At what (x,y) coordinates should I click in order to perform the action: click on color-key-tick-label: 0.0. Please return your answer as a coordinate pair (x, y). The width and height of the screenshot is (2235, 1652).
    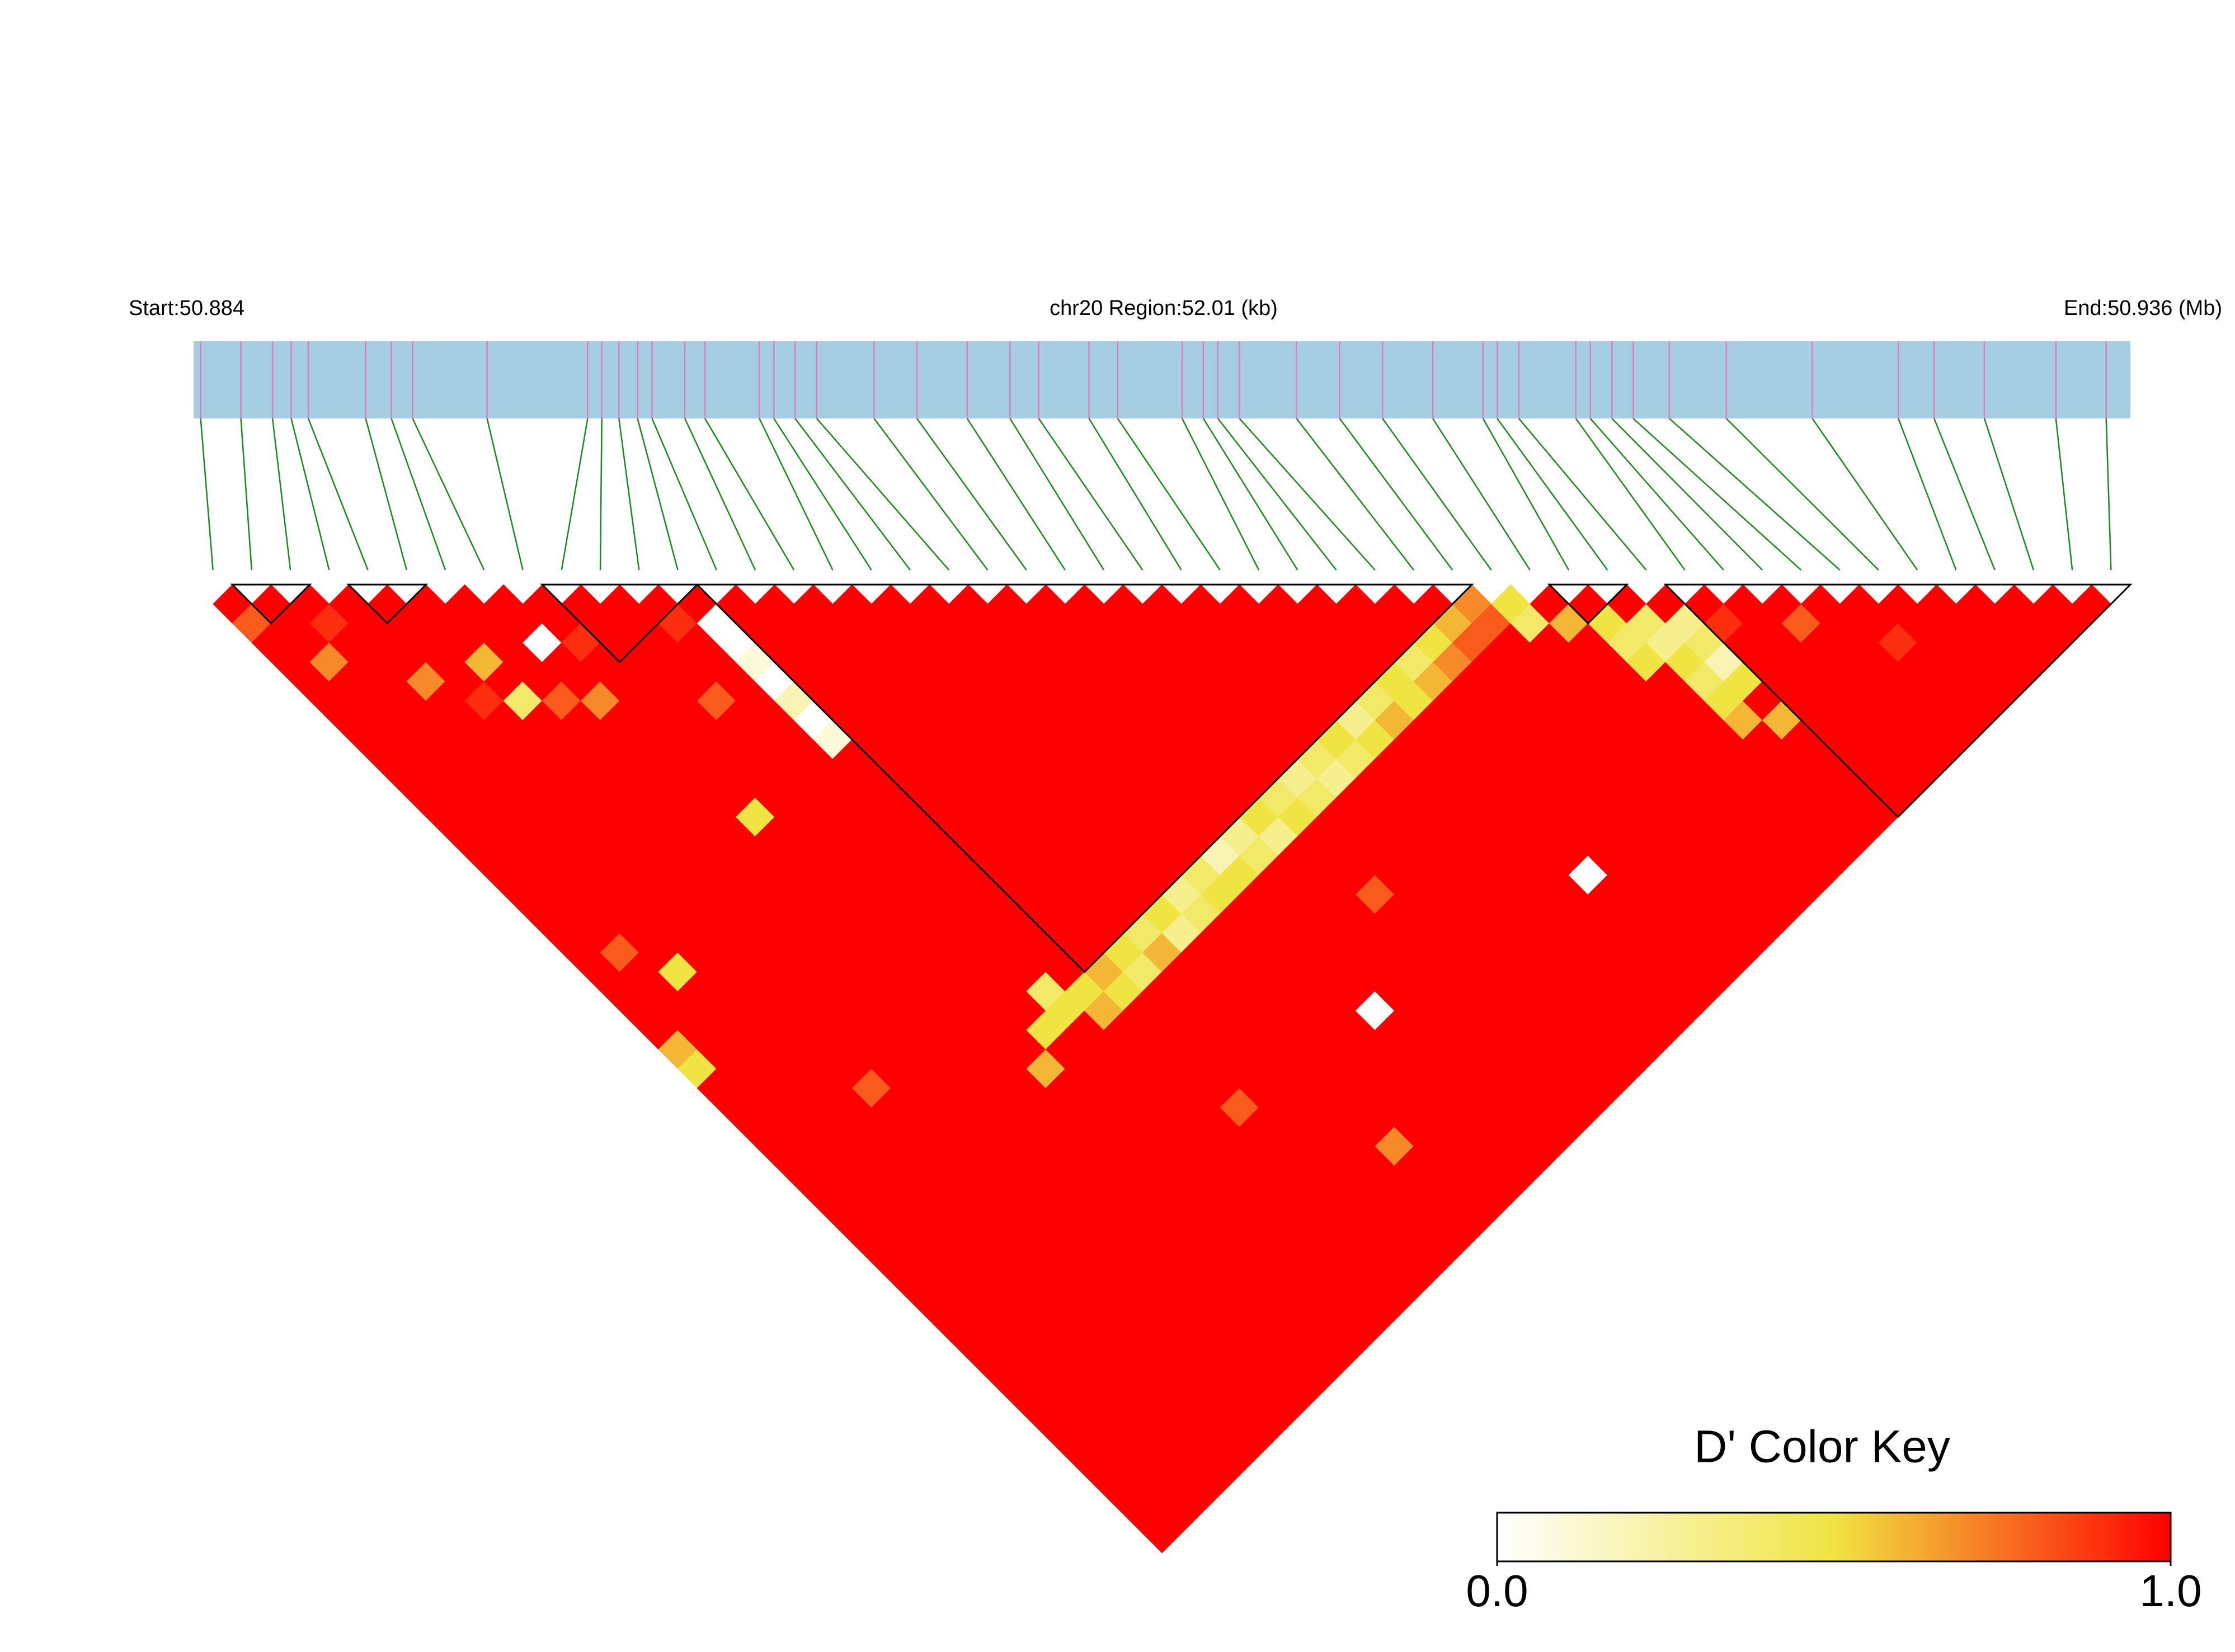
    Looking at the image, I should click on (1497, 1591).